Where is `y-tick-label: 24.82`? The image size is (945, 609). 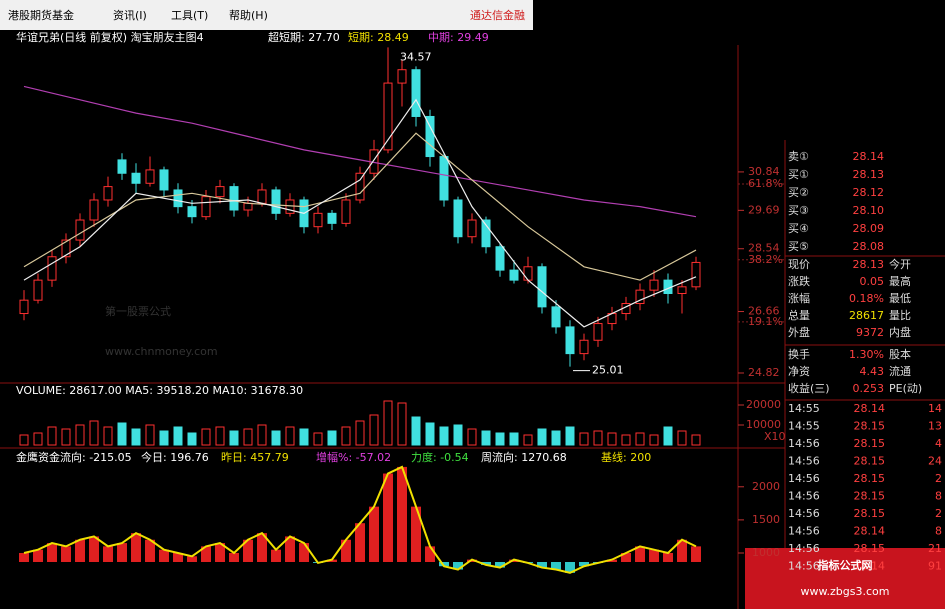
y-tick-label: 24.82 is located at coordinates (764, 372).